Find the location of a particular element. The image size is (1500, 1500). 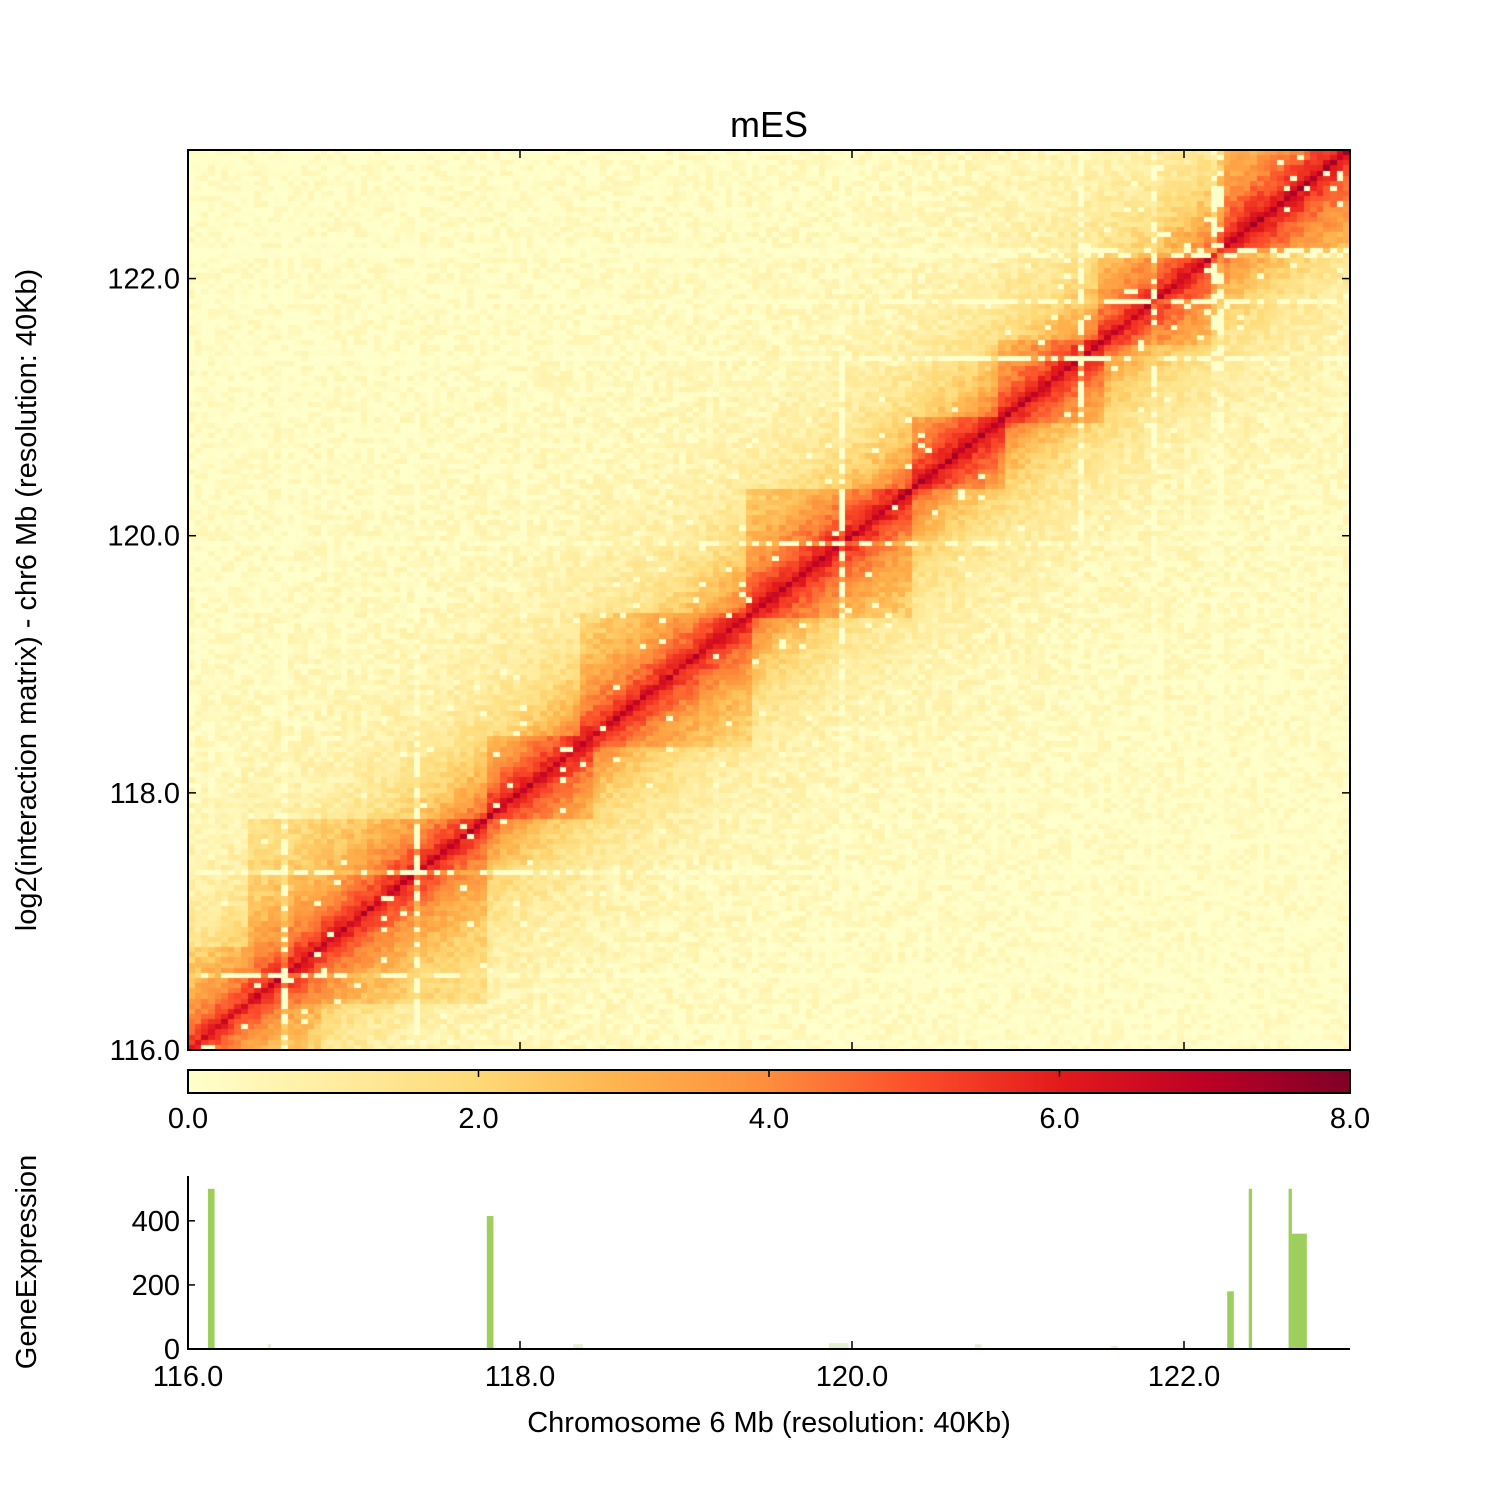

expression-x-tick-label: 118.0 is located at coordinates (520, 1377).